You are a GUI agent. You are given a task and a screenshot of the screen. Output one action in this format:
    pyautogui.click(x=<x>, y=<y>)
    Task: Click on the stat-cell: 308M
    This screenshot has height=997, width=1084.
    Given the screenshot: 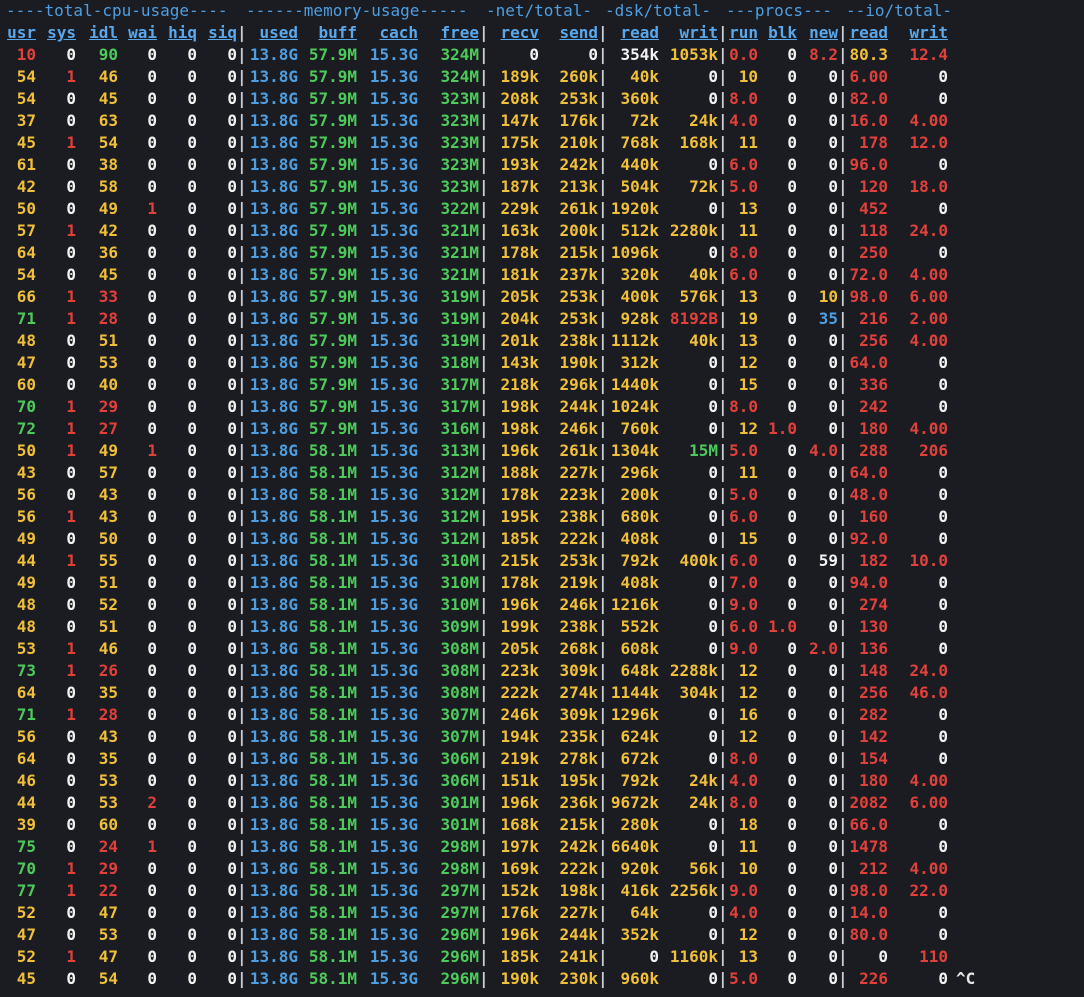 What is the action you would take?
    pyautogui.click(x=459, y=670)
    